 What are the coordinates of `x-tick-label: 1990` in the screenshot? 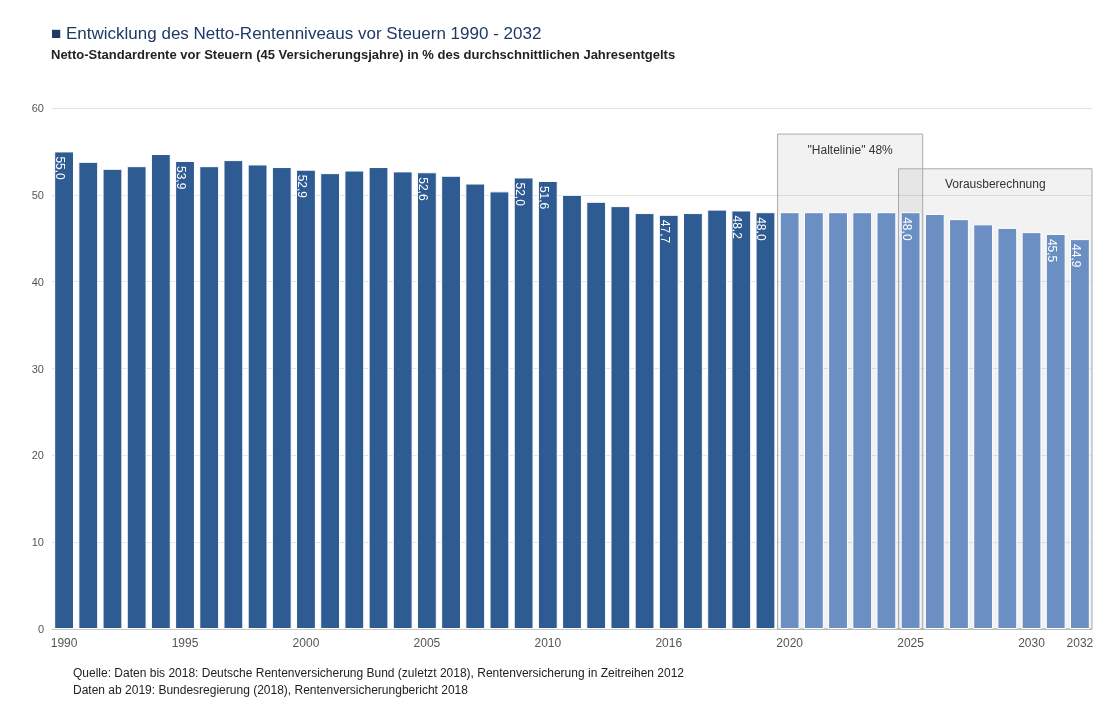 It's located at (64, 643).